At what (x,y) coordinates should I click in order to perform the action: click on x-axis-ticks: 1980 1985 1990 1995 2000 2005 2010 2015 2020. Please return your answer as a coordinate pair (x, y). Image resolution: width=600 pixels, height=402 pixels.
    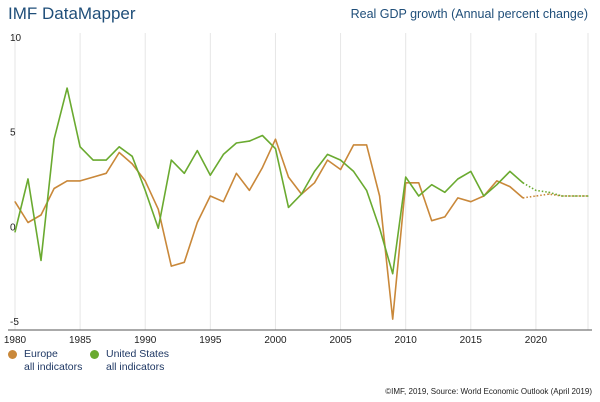
    Looking at the image, I should click on (276, 340).